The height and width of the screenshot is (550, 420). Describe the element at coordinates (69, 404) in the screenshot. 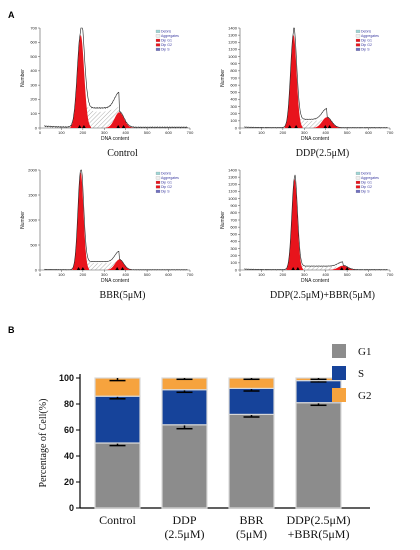

I see `y-tick-label: 80` at that location.